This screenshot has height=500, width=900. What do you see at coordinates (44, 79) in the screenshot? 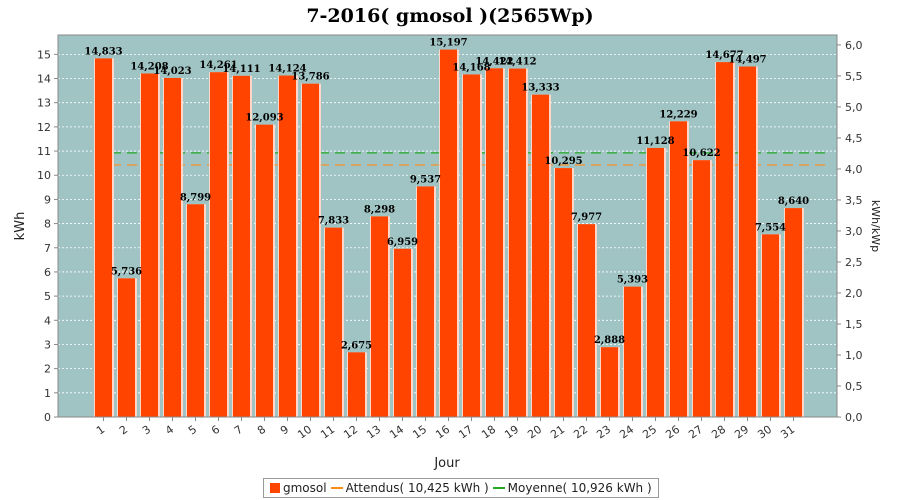
I see `y-tick-label: 14` at bounding box center [44, 79].